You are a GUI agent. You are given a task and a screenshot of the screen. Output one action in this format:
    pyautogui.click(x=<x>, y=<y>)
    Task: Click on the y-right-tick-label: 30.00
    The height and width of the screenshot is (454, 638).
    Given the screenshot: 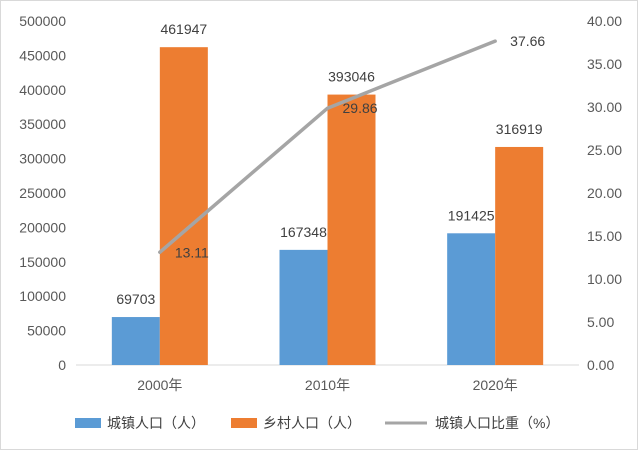 What is the action you would take?
    pyautogui.click(x=604, y=107)
    